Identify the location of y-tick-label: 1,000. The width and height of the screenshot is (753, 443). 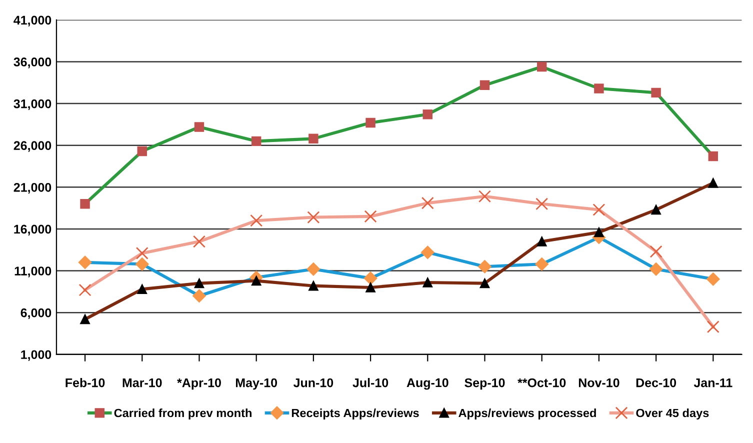
(36, 355).